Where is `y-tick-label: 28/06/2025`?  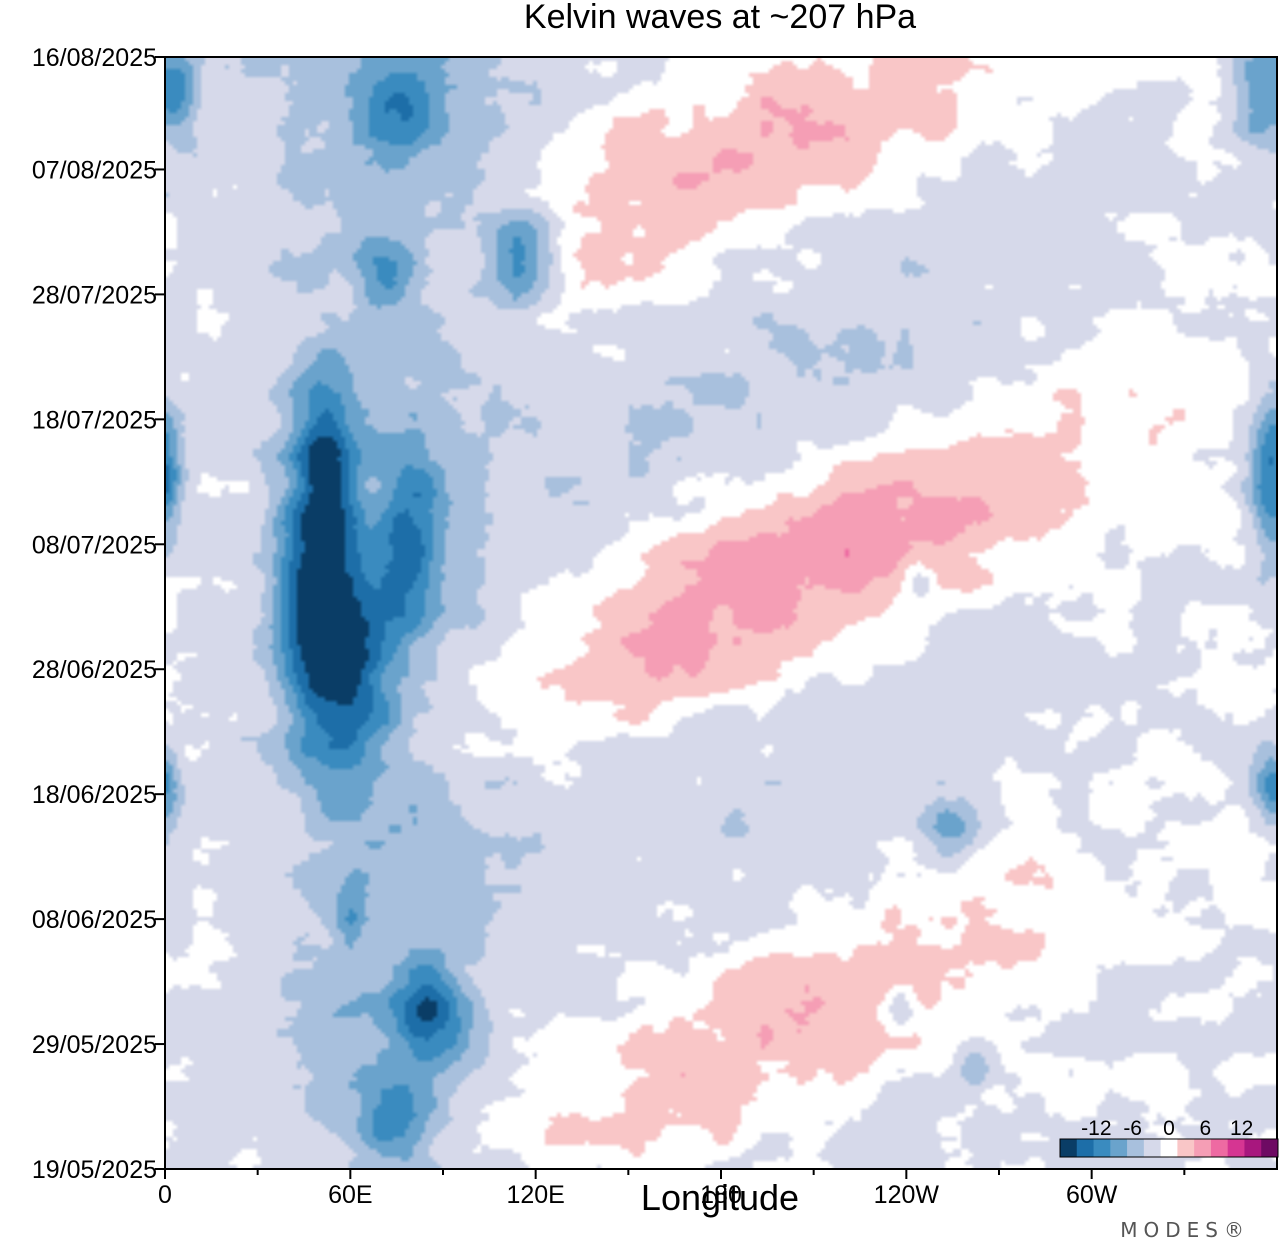
y-tick-label: 28/06/2025 is located at coordinates (94, 670).